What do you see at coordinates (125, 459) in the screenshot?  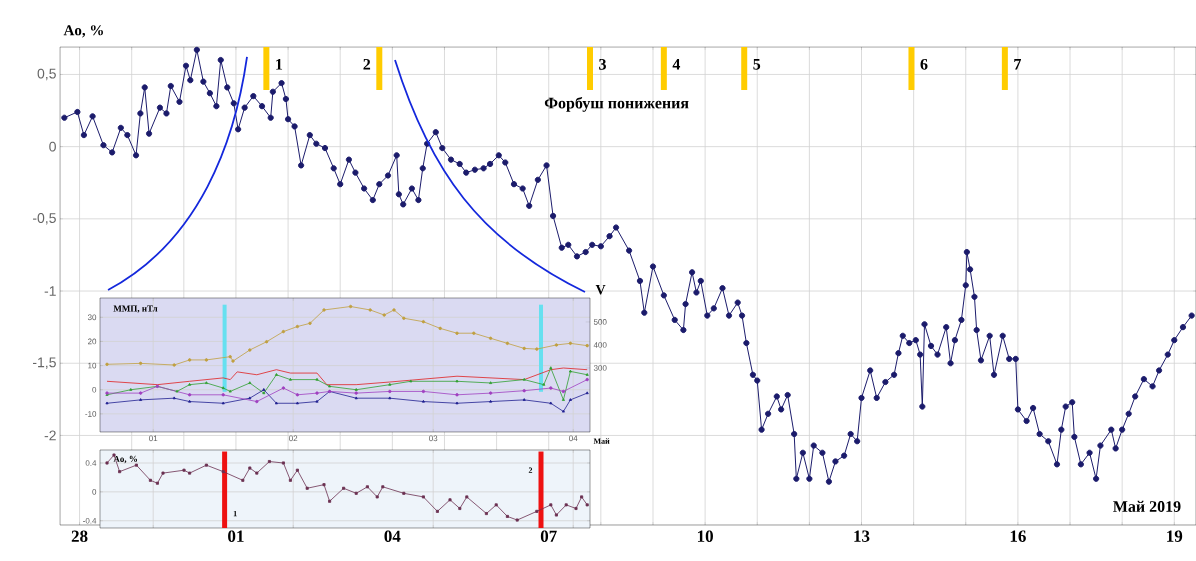 I see `text: Ao, %` at bounding box center [125, 459].